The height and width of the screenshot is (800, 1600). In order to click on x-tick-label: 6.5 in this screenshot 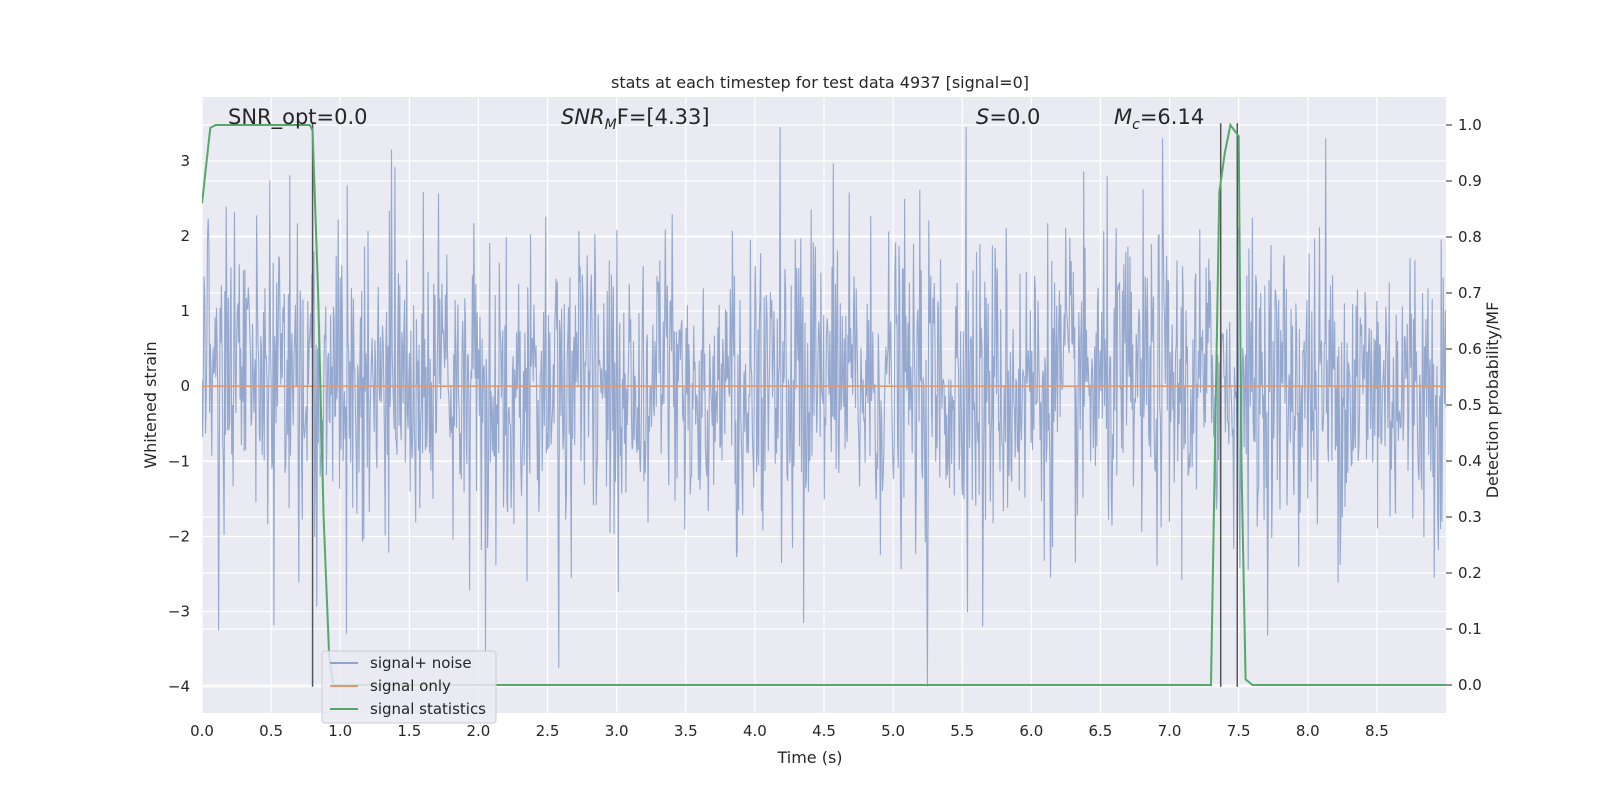, I will do `click(1101, 731)`.